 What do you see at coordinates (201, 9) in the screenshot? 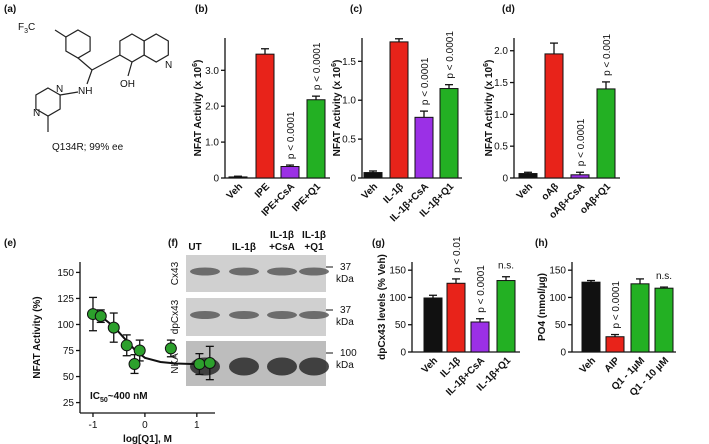
I see `panel-label: (b)` at bounding box center [201, 9].